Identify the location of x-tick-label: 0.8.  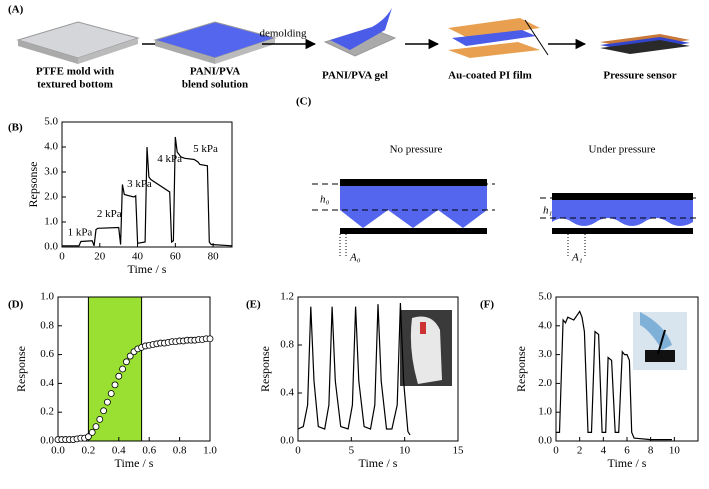
(180, 451).